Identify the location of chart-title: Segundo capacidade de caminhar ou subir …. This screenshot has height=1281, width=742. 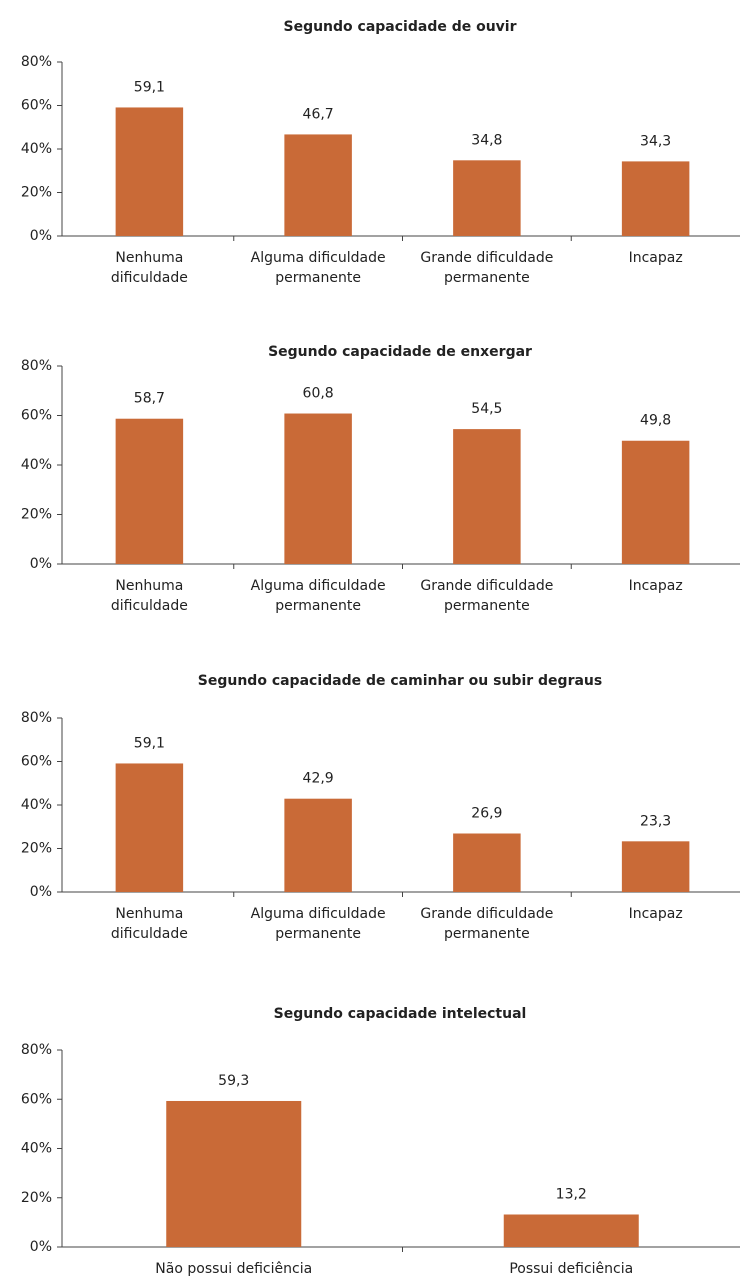
(400, 681).